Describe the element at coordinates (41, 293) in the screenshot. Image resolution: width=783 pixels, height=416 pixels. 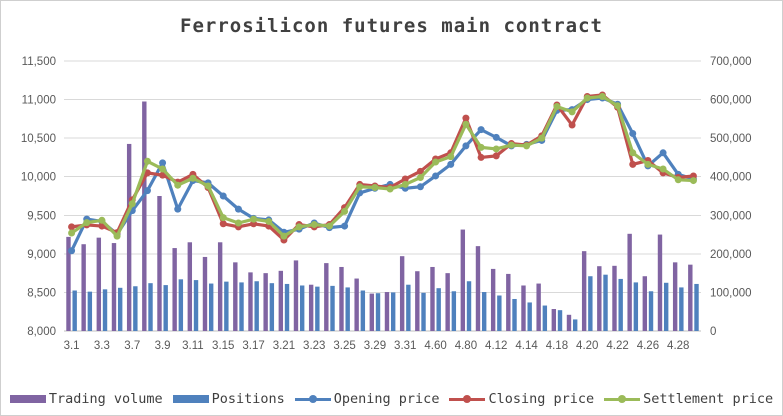
I see `svg-text: 8,500` at that location.